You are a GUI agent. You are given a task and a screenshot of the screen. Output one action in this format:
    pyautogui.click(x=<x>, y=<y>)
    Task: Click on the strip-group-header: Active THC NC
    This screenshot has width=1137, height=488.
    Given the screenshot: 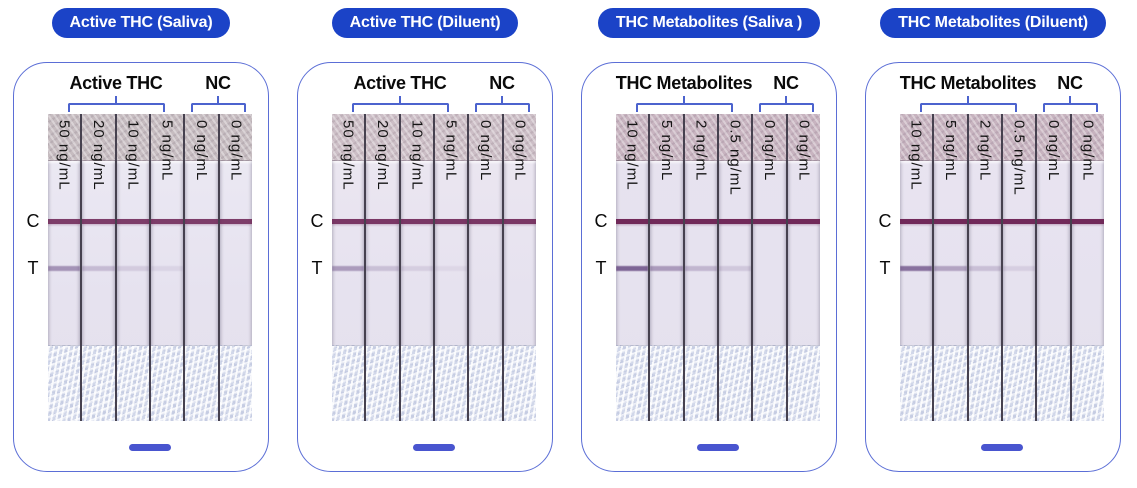 What is the action you would take?
    pyautogui.click(x=150, y=92)
    